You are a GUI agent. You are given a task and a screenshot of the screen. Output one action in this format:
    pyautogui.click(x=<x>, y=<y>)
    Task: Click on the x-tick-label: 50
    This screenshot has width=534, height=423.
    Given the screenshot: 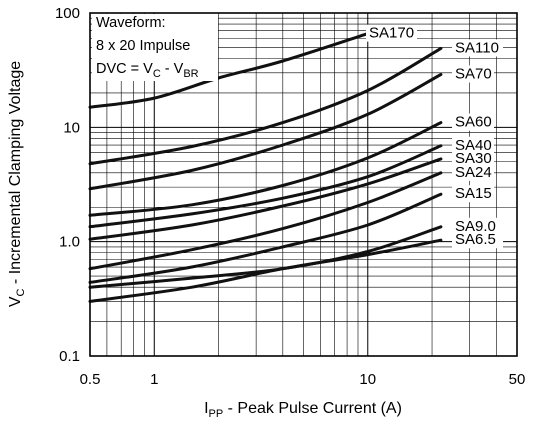 What is the action you would take?
    pyautogui.click(x=517, y=379)
    